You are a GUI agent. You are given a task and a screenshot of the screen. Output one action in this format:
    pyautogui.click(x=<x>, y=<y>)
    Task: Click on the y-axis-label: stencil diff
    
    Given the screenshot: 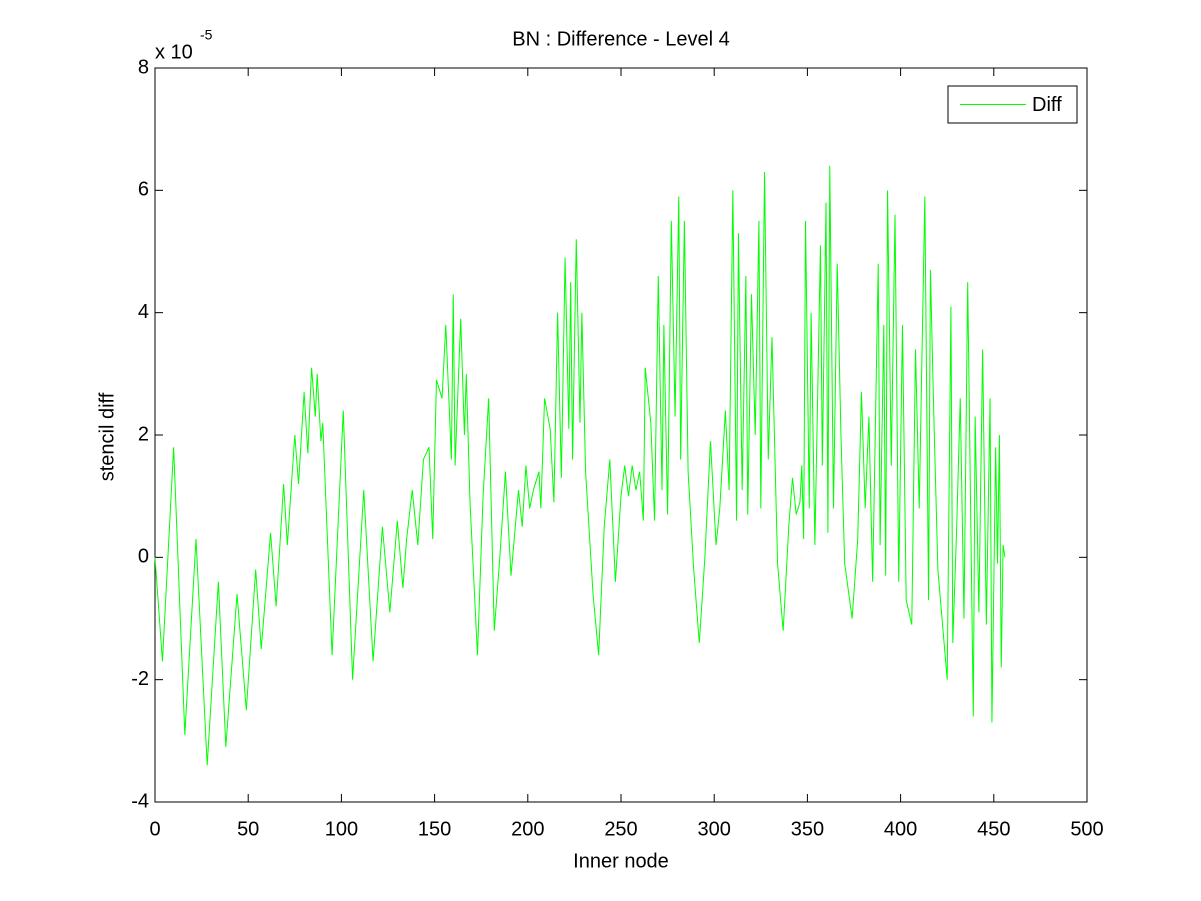 What is the action you would take?
    pyautogui.click(x=107, y=436)
    